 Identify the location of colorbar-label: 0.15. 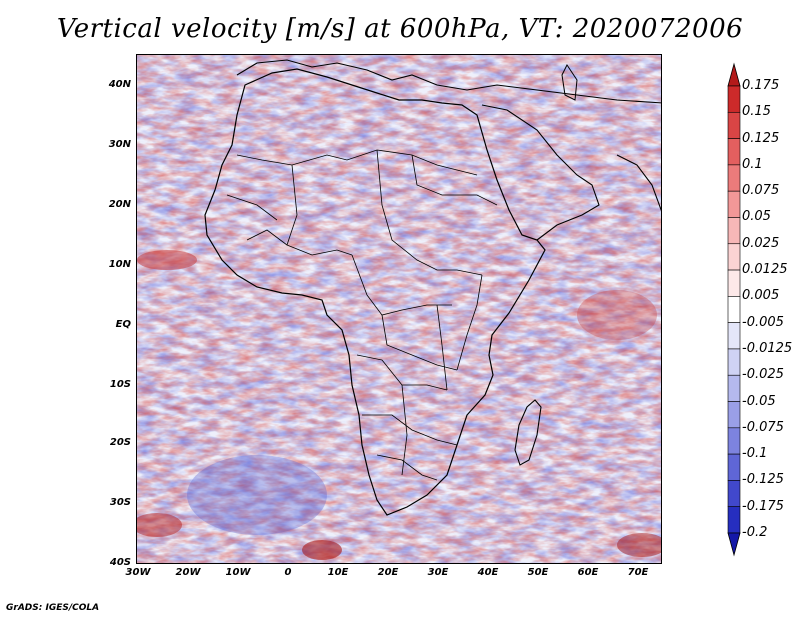
(756, 112).